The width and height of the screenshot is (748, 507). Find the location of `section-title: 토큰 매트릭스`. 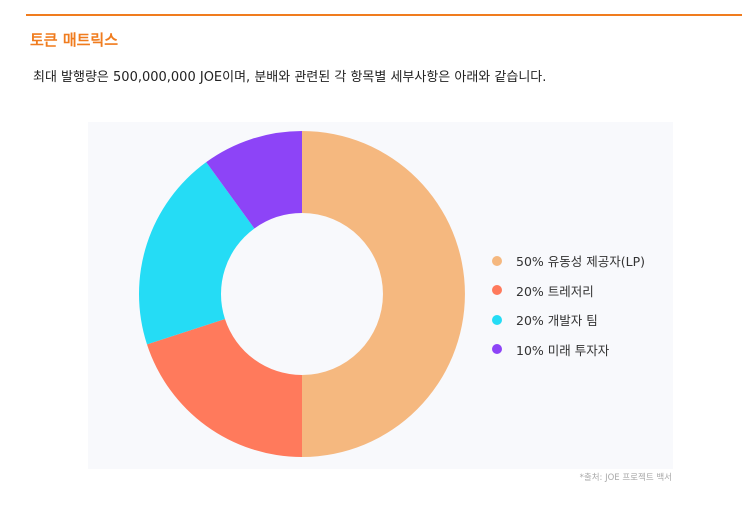

section-title: 토큰 매트릭스 is located at coordinates (74, 40).